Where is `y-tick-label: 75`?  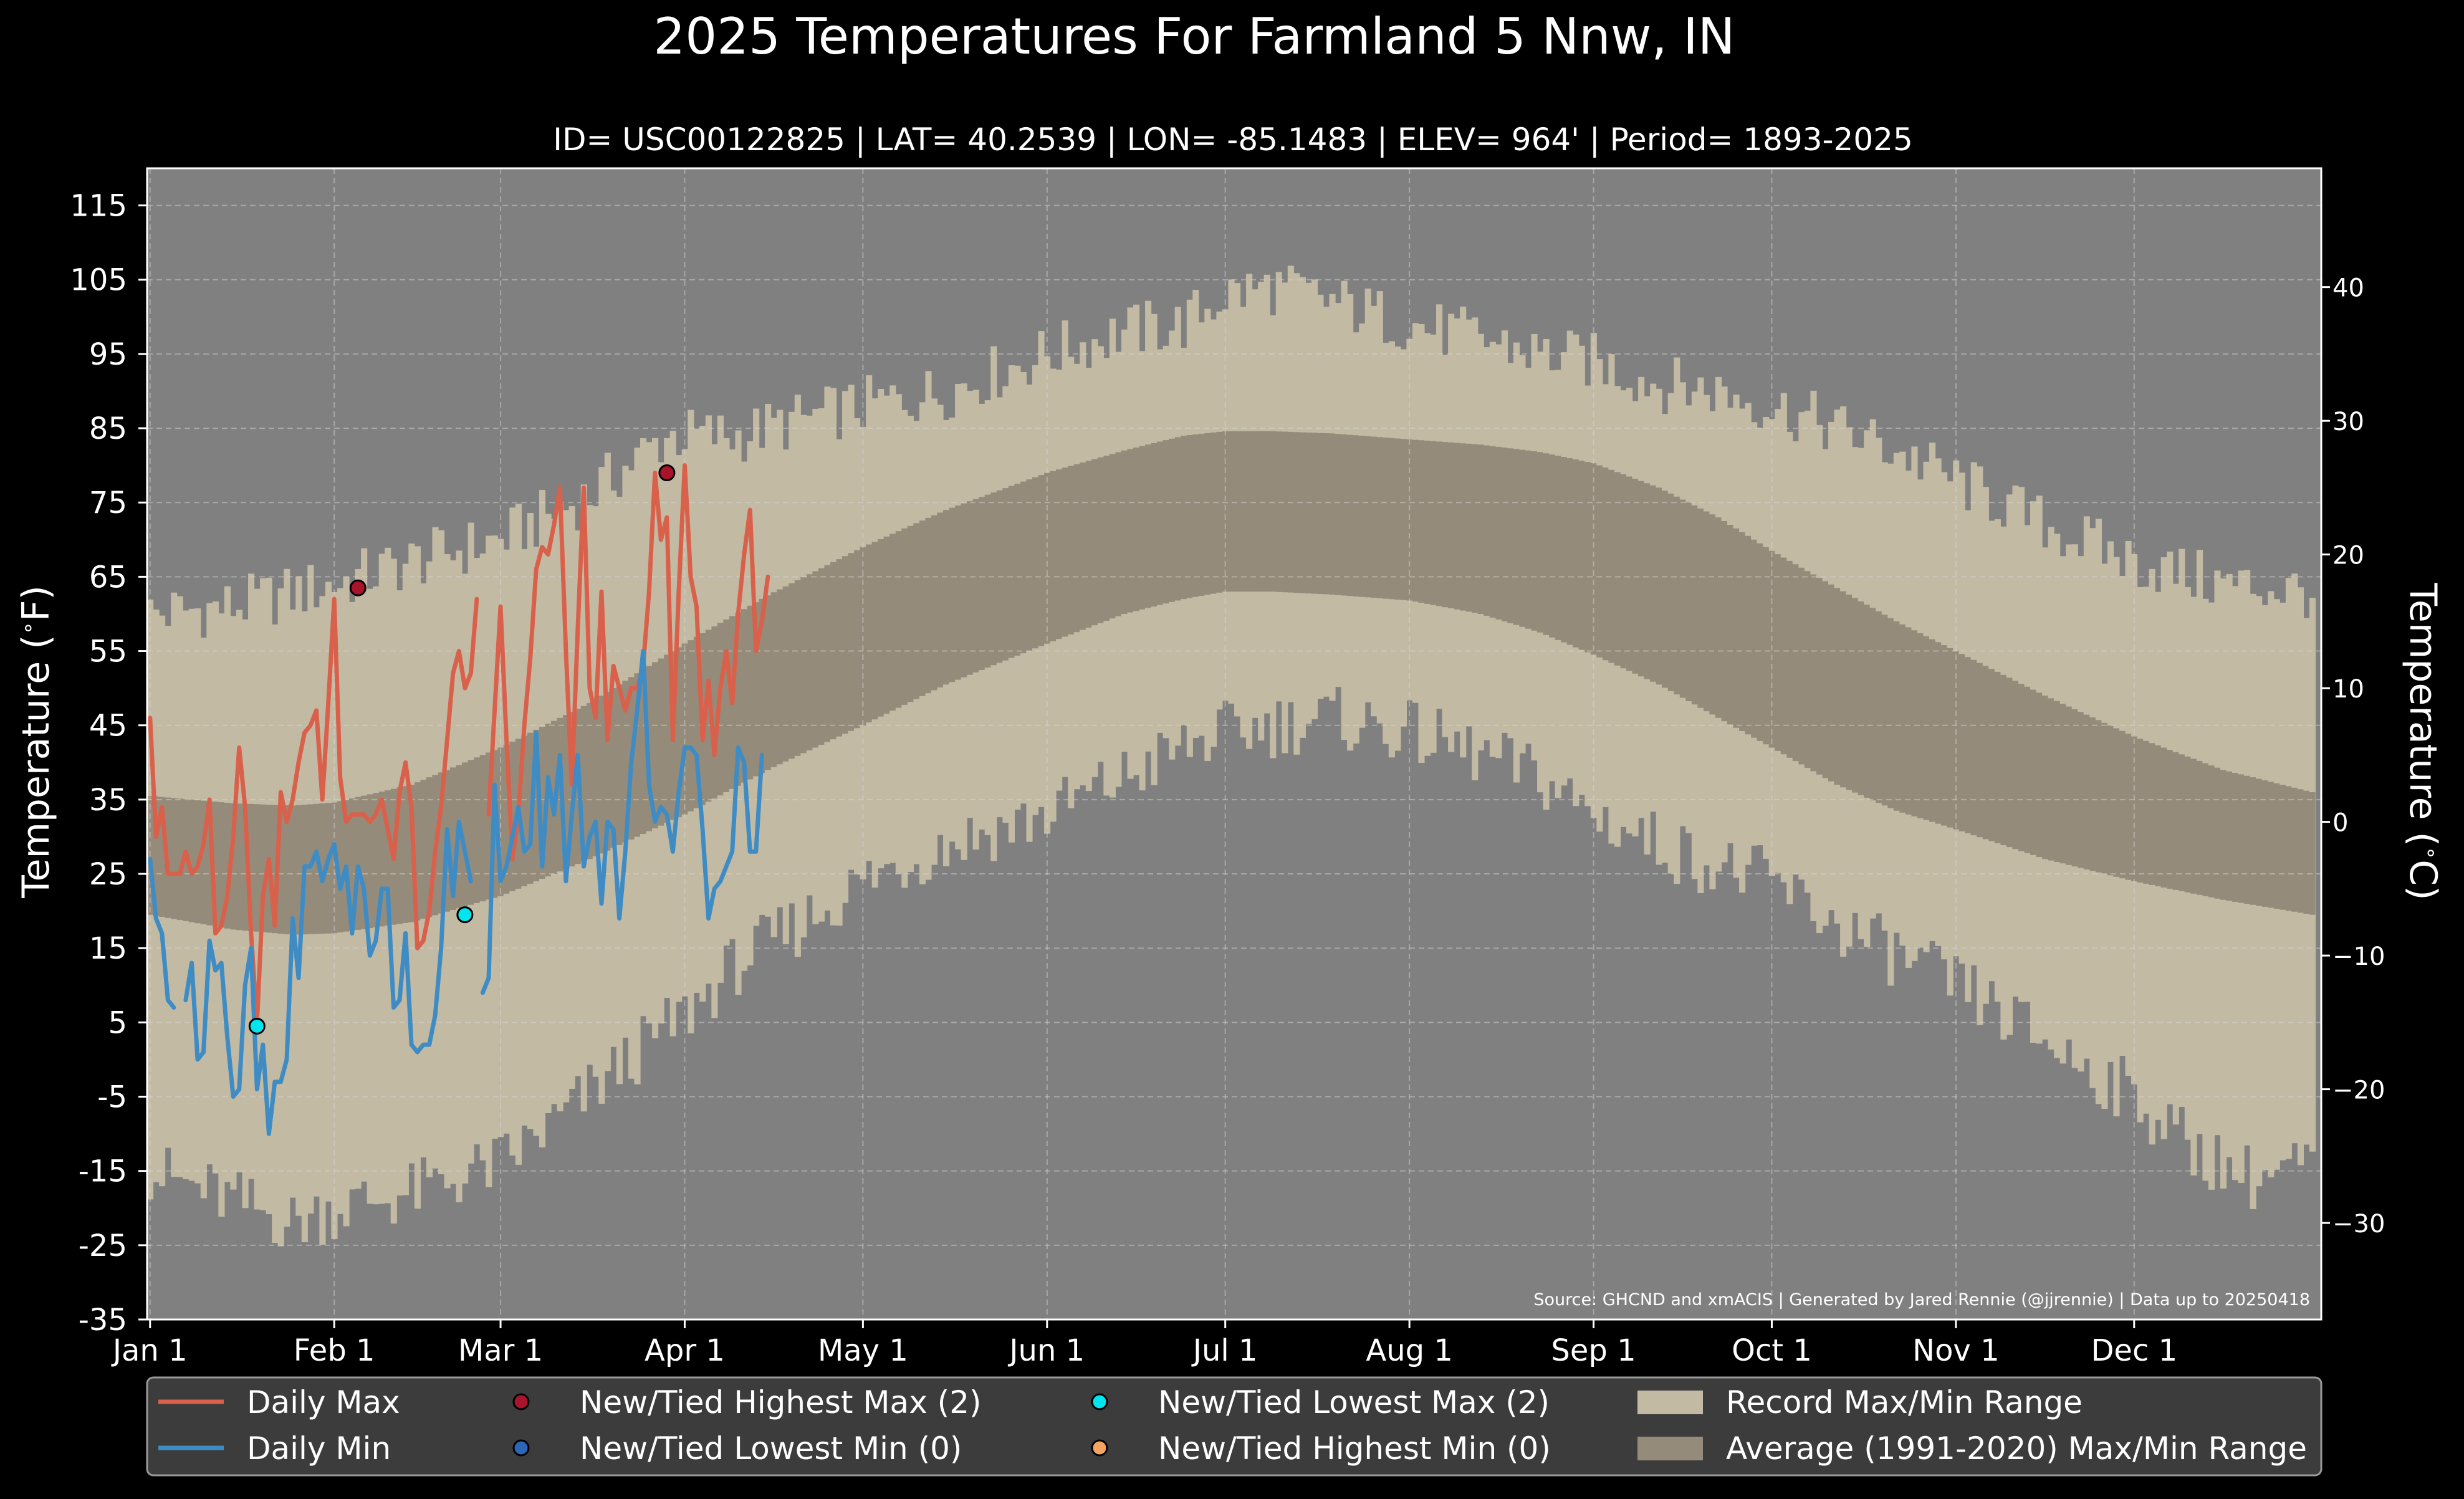 y-tick-label: 75 is located at coordinates (108, 503).